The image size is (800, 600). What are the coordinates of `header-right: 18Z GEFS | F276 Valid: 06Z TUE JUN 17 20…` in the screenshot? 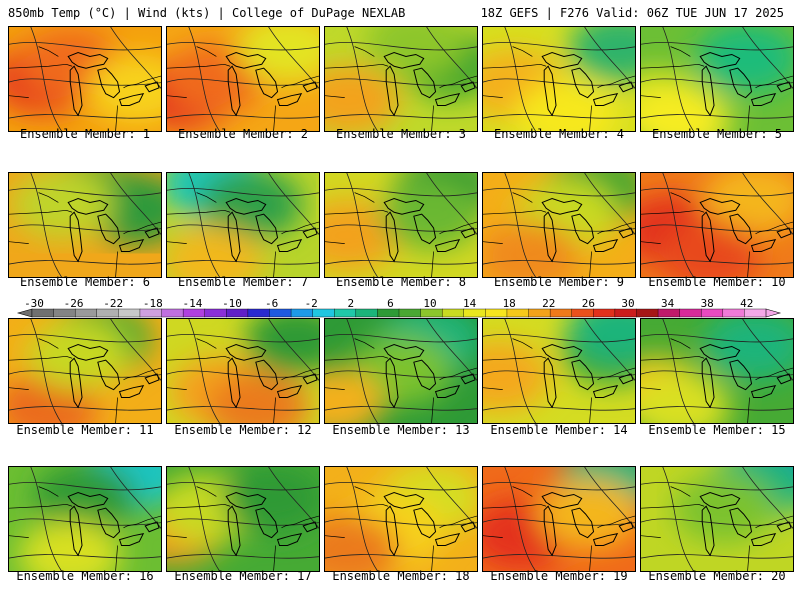 It's located at (632, 13).